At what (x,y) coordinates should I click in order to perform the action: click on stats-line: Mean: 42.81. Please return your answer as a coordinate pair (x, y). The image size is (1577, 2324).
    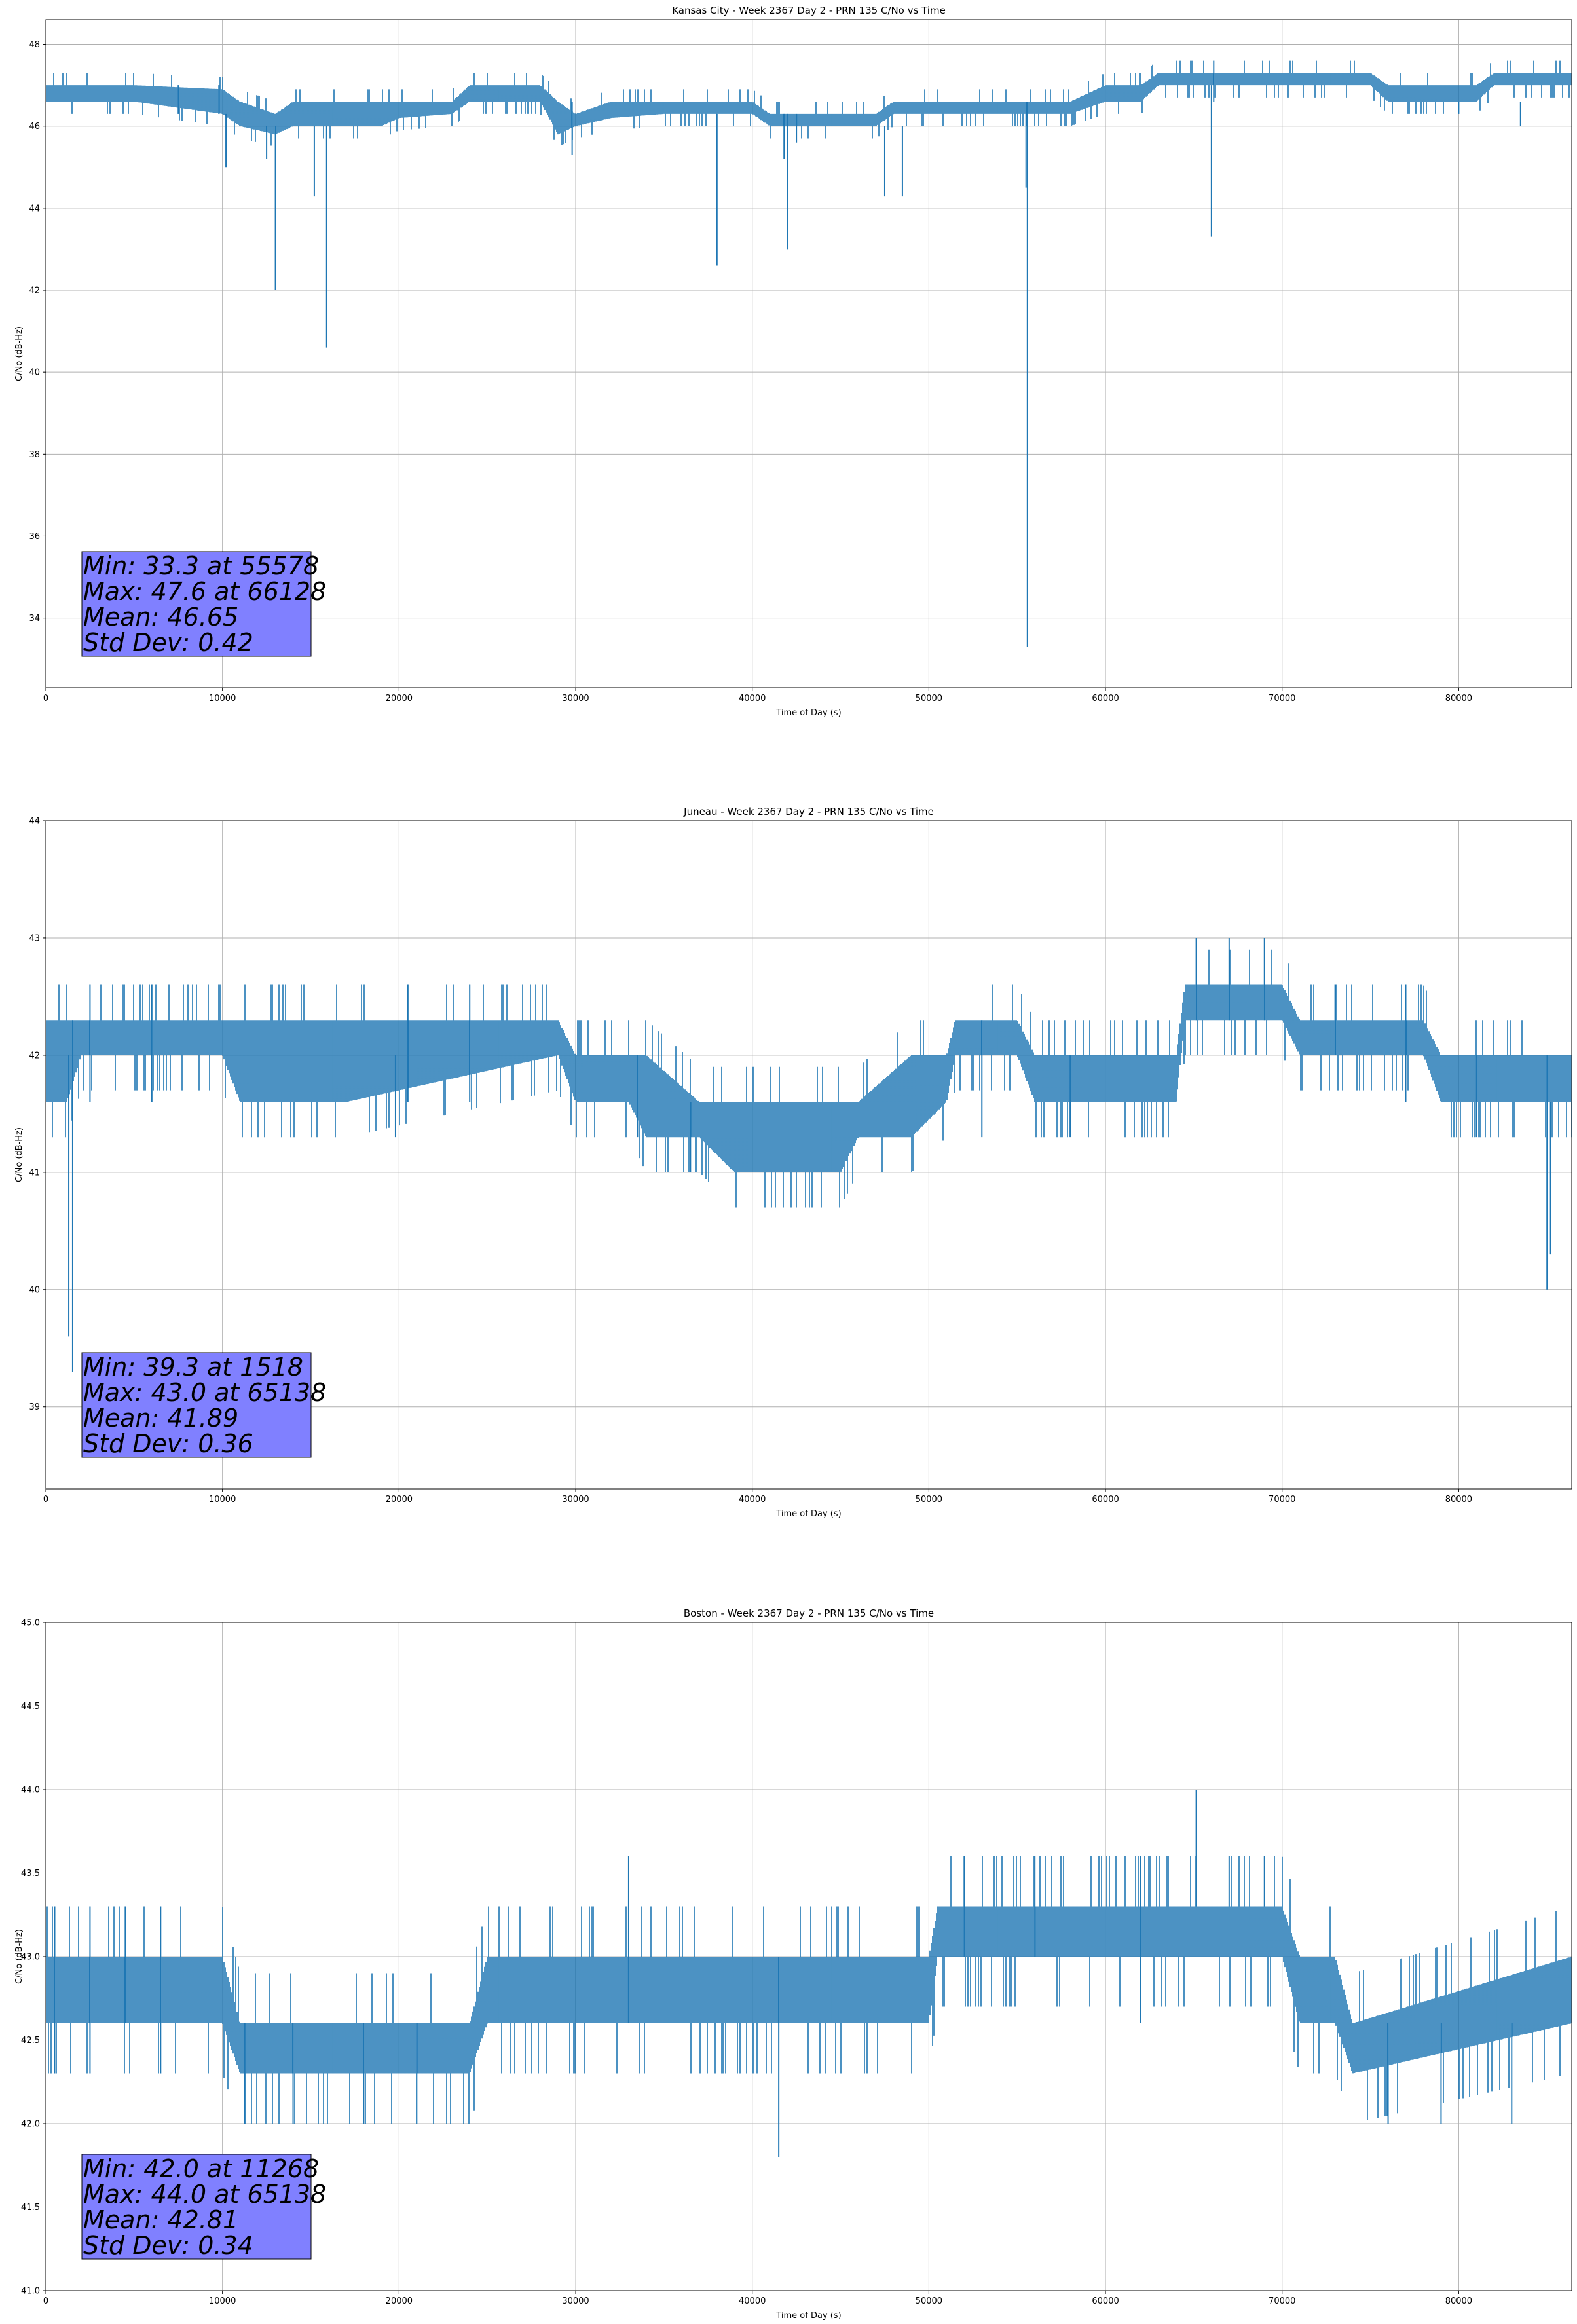
    Looking at the image, I should click on (160, 2219).